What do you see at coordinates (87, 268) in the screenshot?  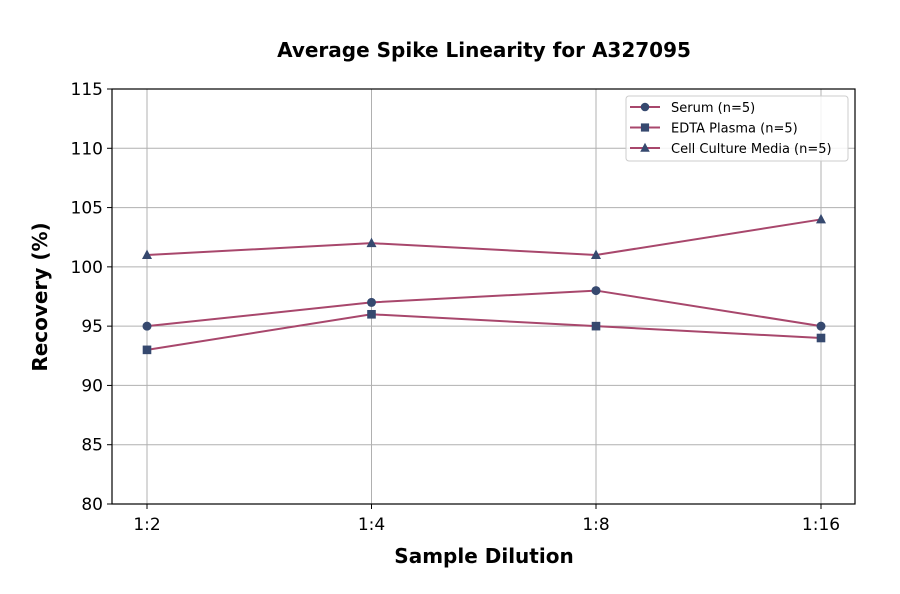 I see `y-tick-label: 100` at bounding box center [87, 268].